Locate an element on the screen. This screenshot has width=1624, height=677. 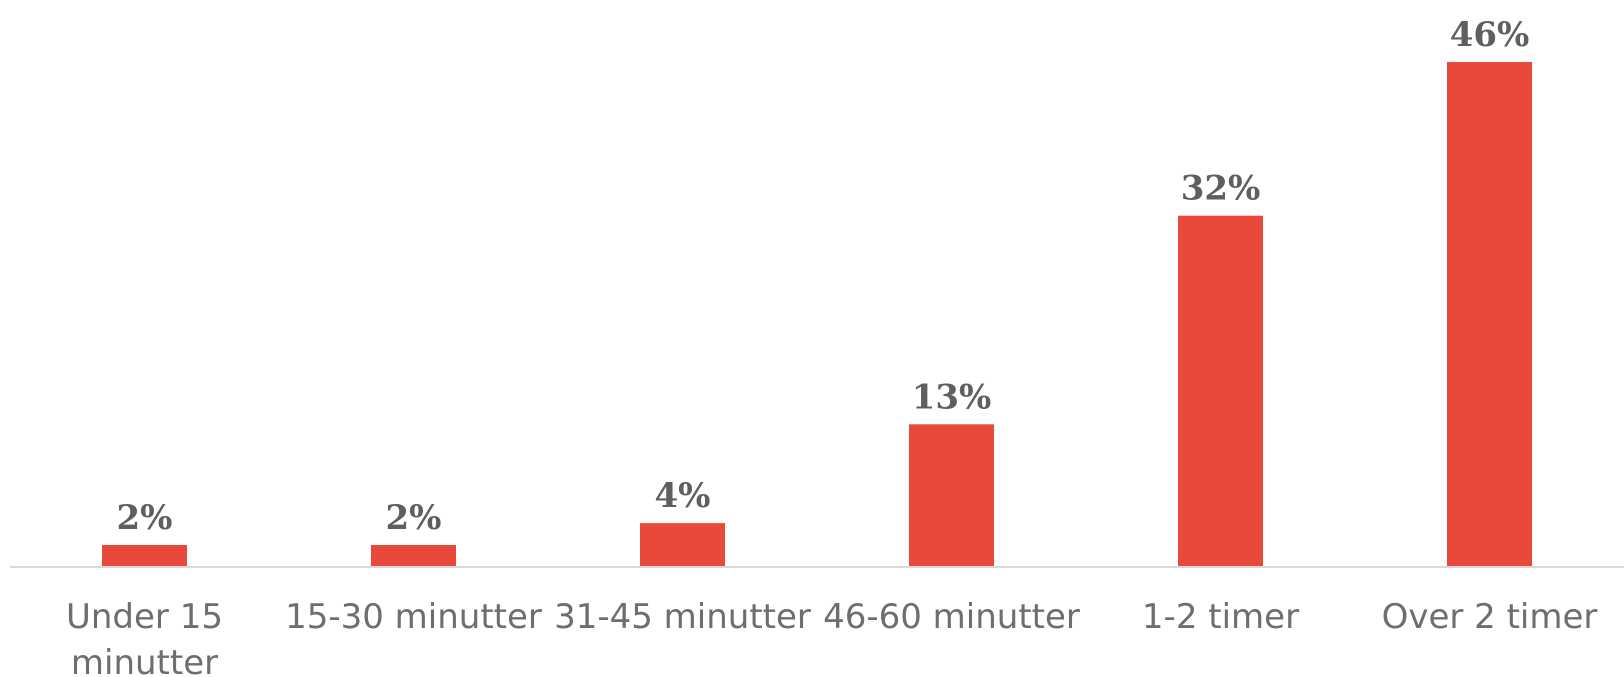
category-label-1: 15-30 minutter is located at coordinates (413, 617).